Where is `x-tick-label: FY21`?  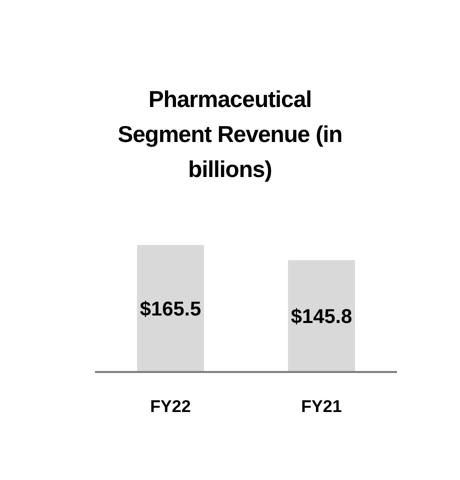
x-tick-label: FY21 is located at coordinates (321, 406).